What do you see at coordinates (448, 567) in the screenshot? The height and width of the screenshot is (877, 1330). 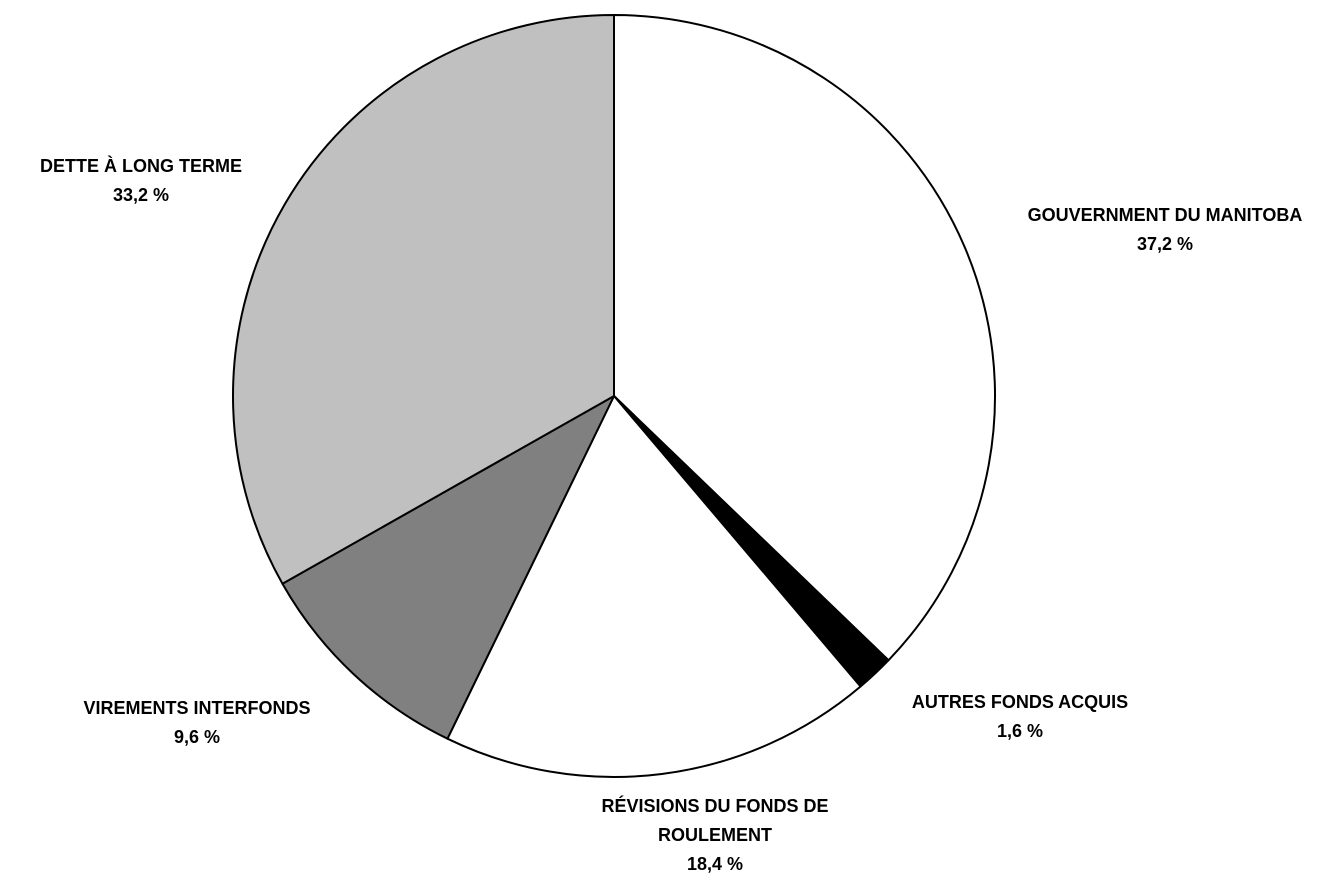 I see `pie-slice-virements-interfonds` at bounding box center [448, 567].